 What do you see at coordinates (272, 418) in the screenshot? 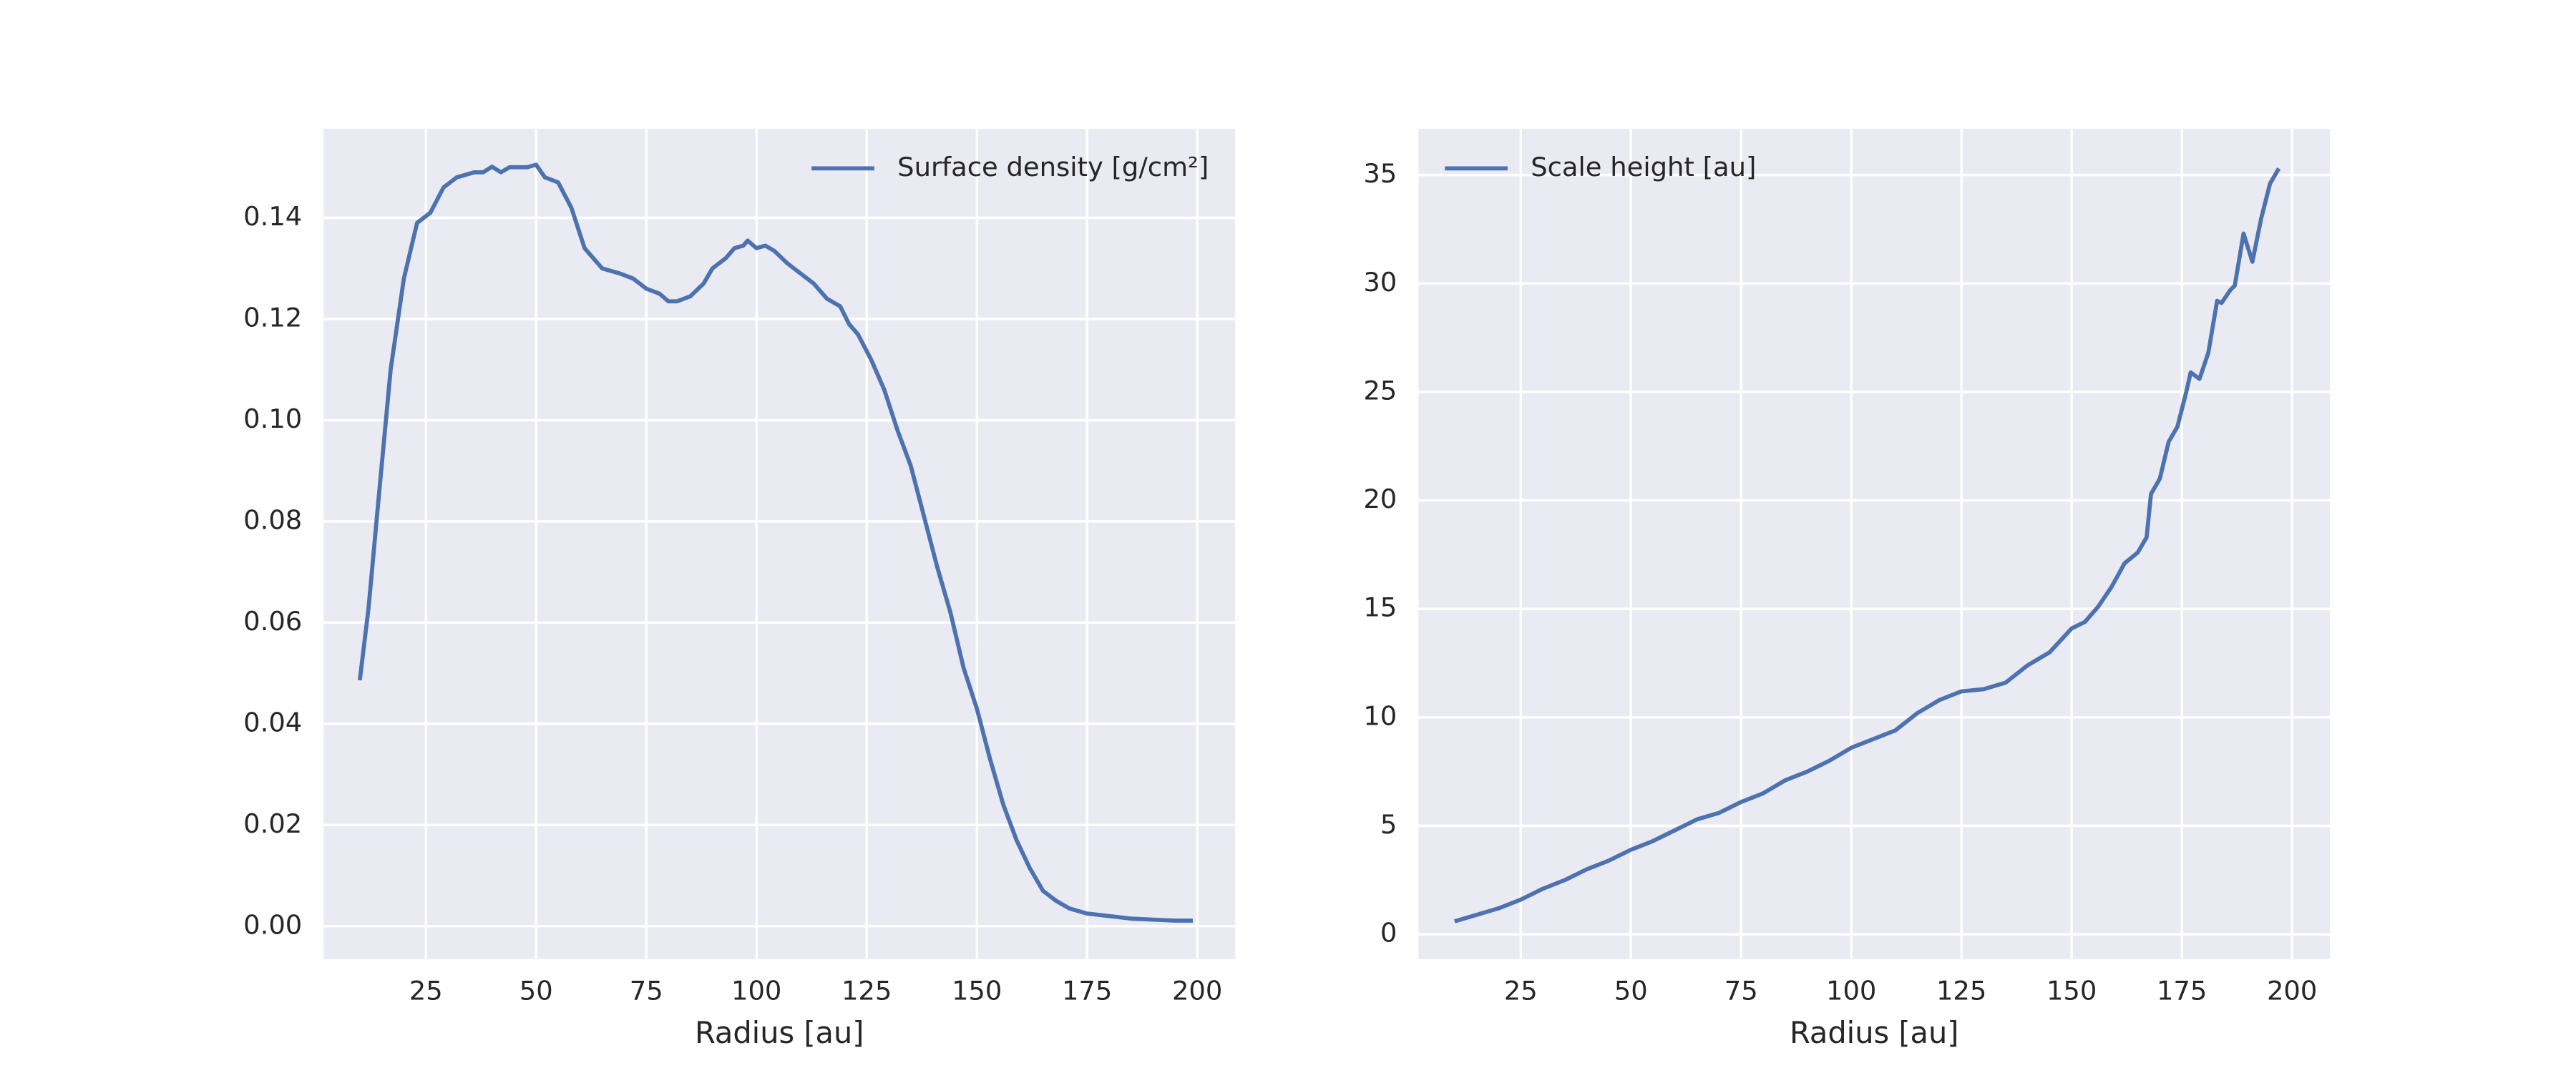
I see `y-tick-label: 0.10` at bounding box center [272, 418].